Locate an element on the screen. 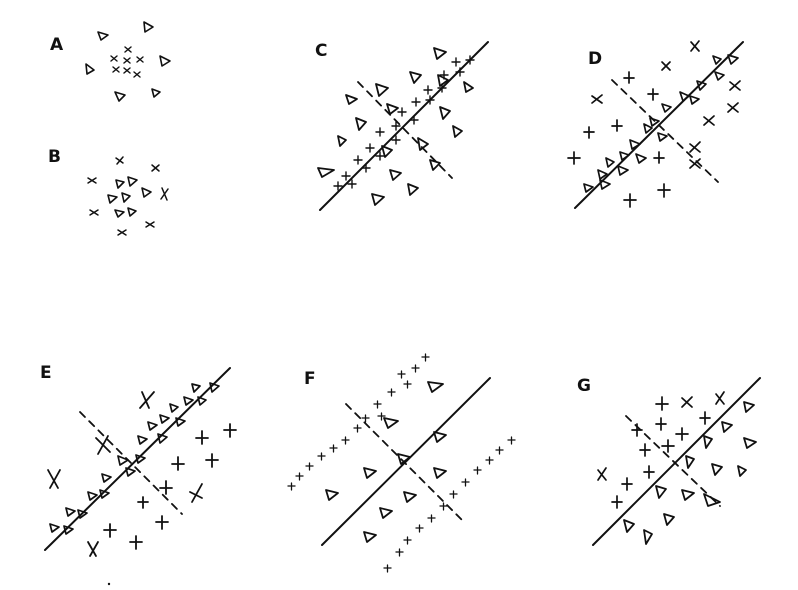 The image size is (798, 590). panel-e: E is located at coordinates (138, 474).